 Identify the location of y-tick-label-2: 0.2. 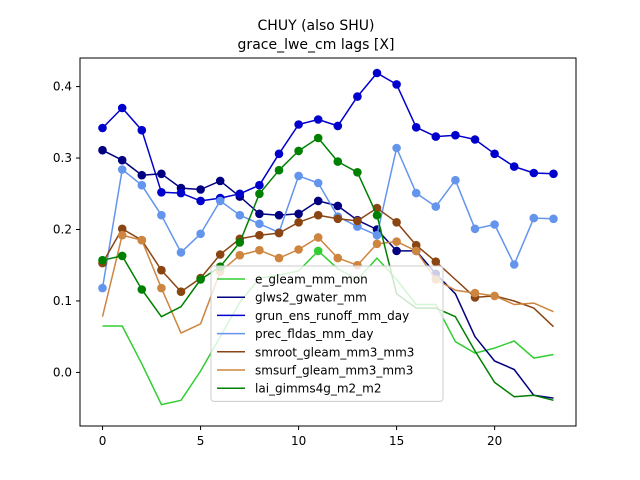
(62, 229).